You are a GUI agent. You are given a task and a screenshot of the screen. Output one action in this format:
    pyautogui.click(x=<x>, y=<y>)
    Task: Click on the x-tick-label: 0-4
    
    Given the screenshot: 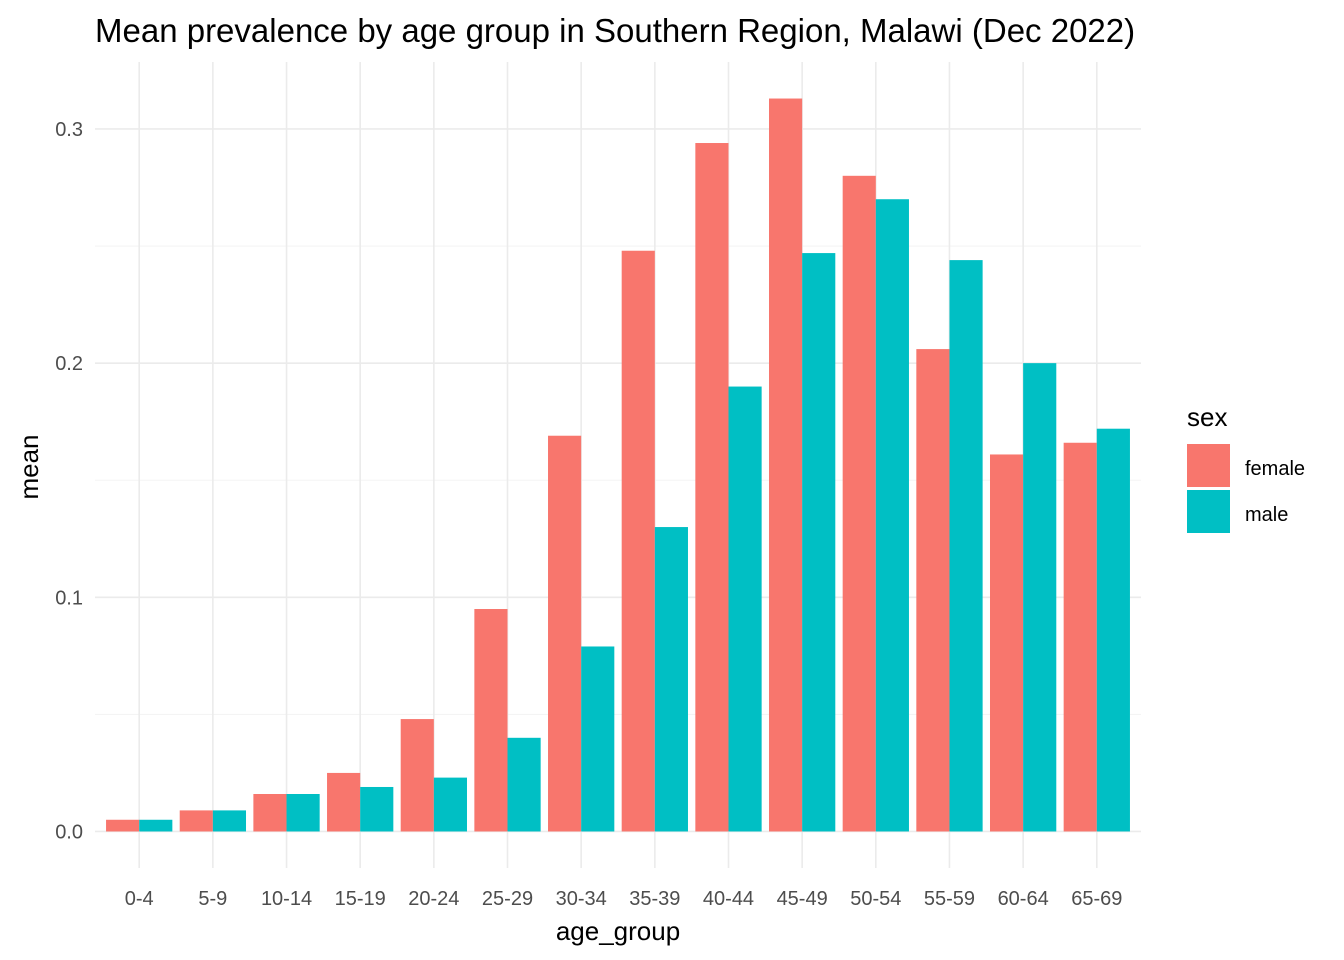 What is the action you would take?
    pyautogui.click(x=139, y=899)
    